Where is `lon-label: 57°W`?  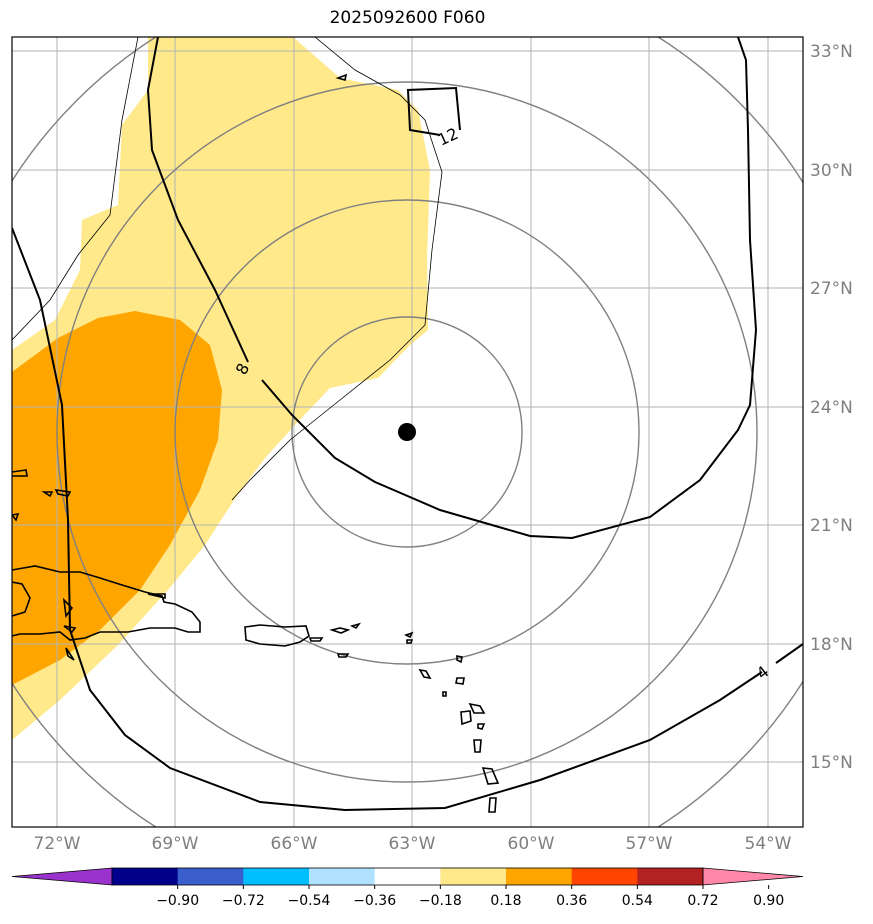
lon-label: 57°W is located at coordinates (649, 844).